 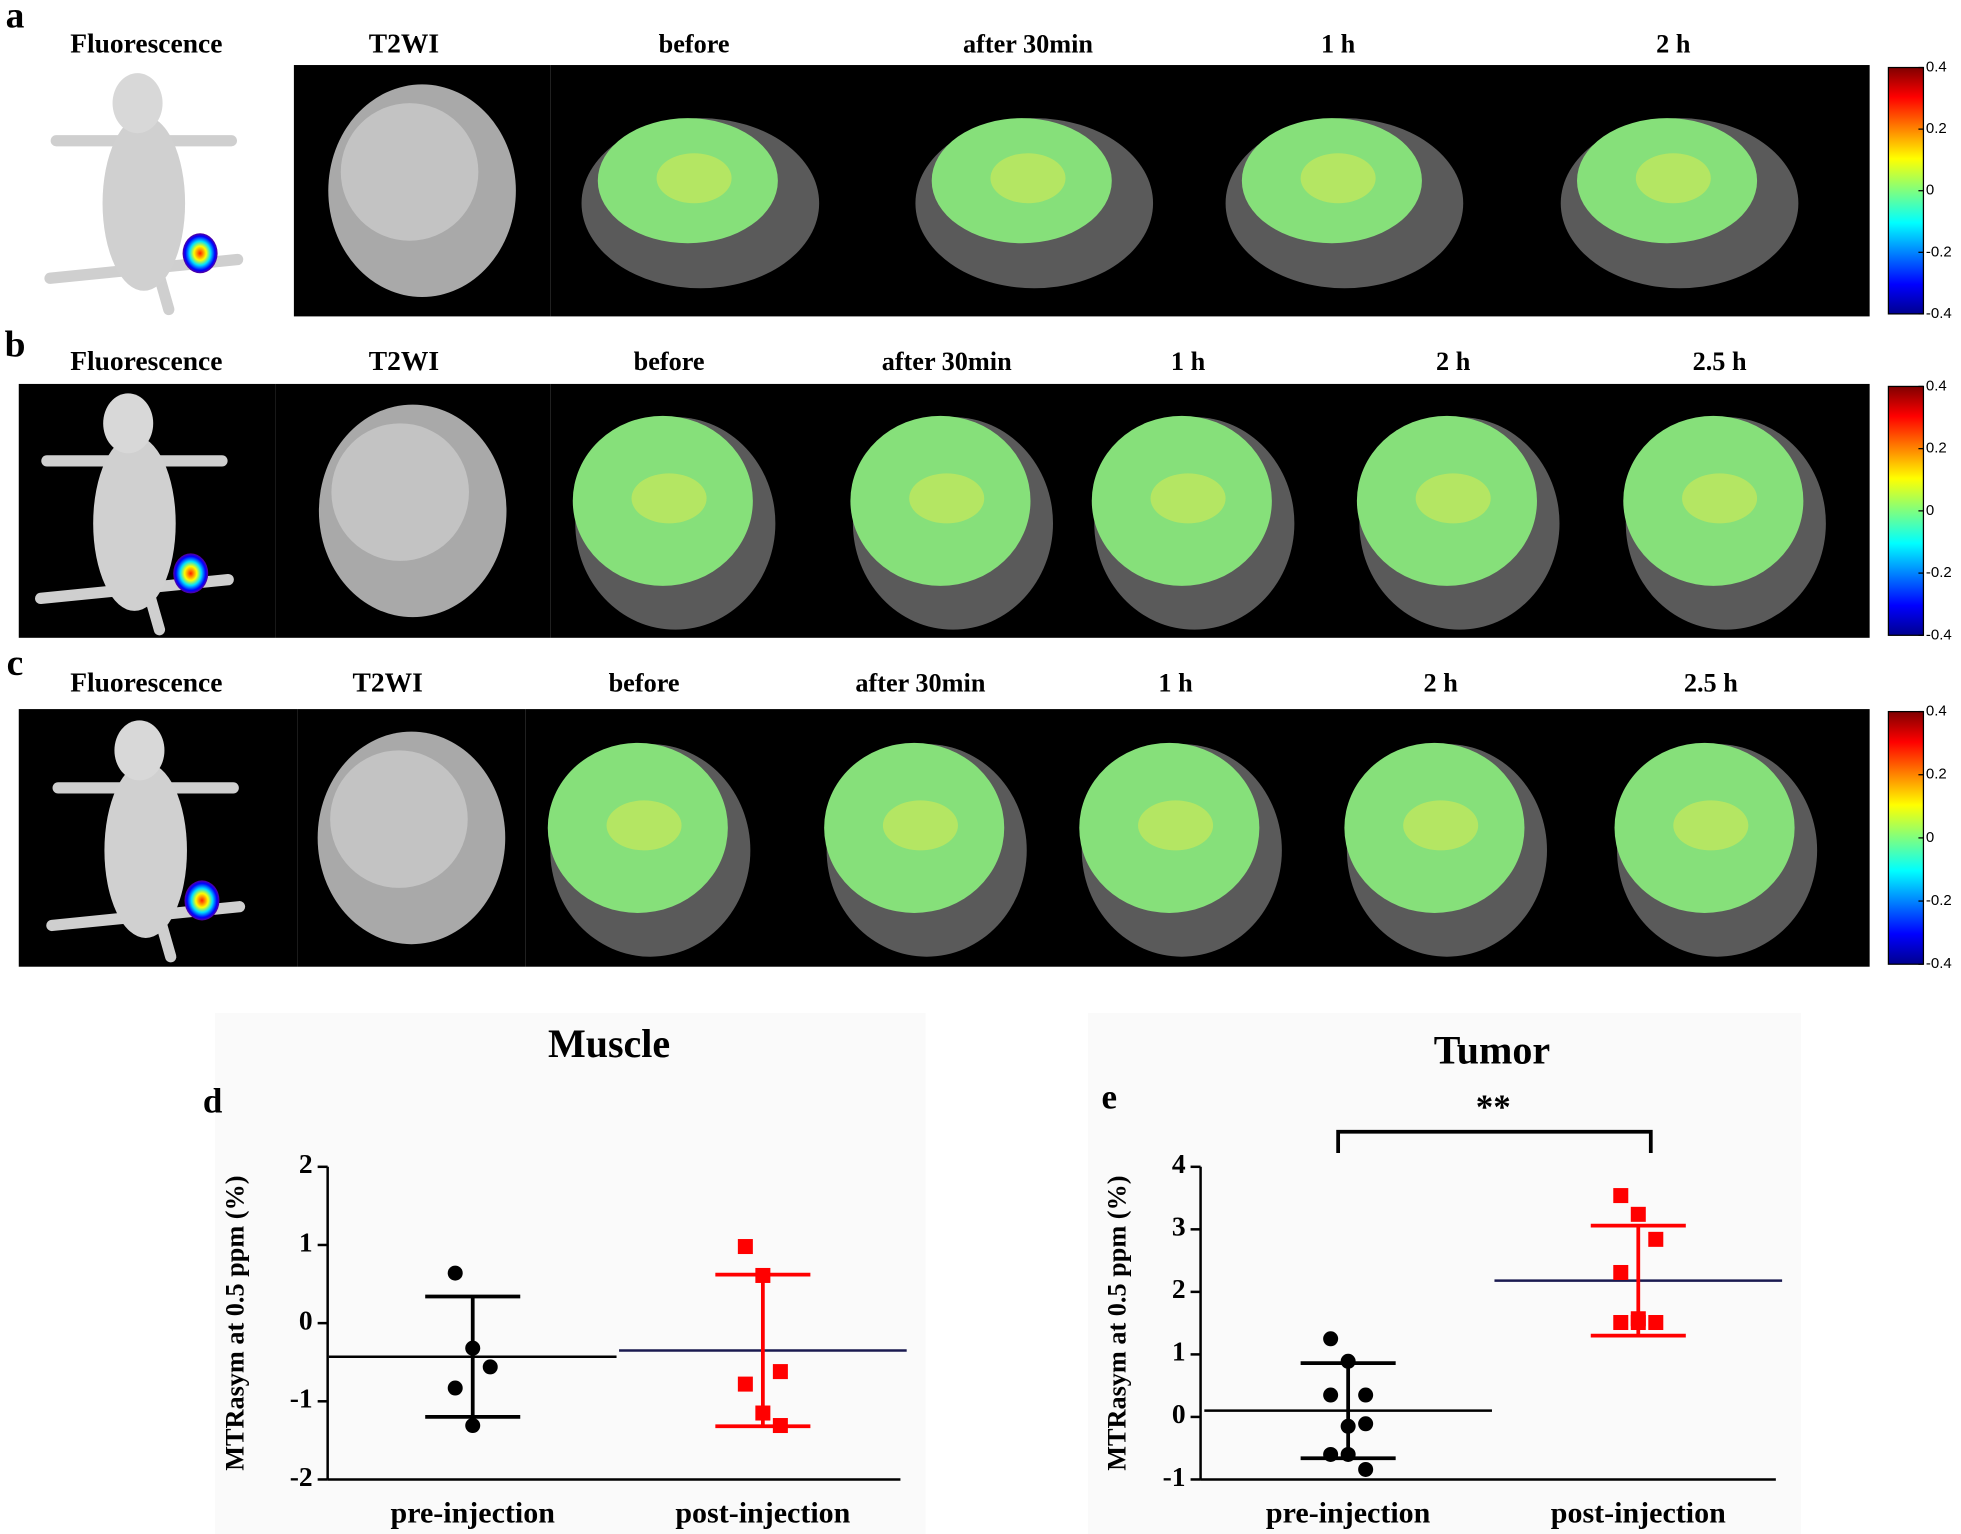 What do you see at coordinates (15, 18) in the screenshot?
I see `panel-label: a` at bounding box center [15, 18].